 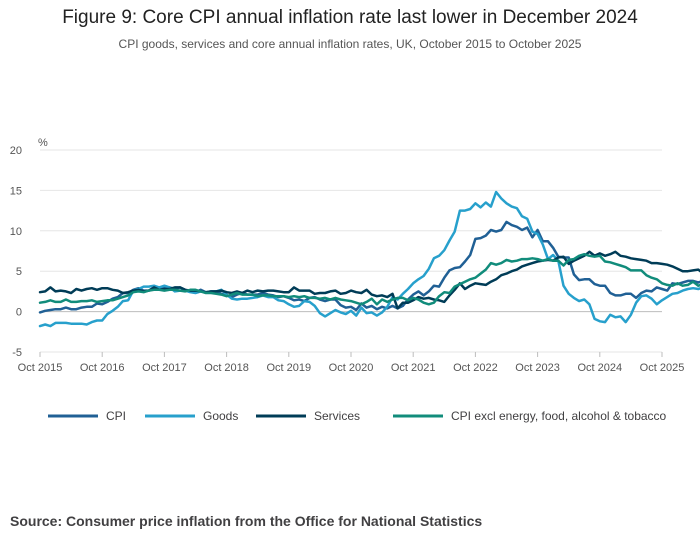 What do you see at coordinates (17, 353) in the screenshot?
I see `y-tick-label: -5` at bounding box center [17, 353].